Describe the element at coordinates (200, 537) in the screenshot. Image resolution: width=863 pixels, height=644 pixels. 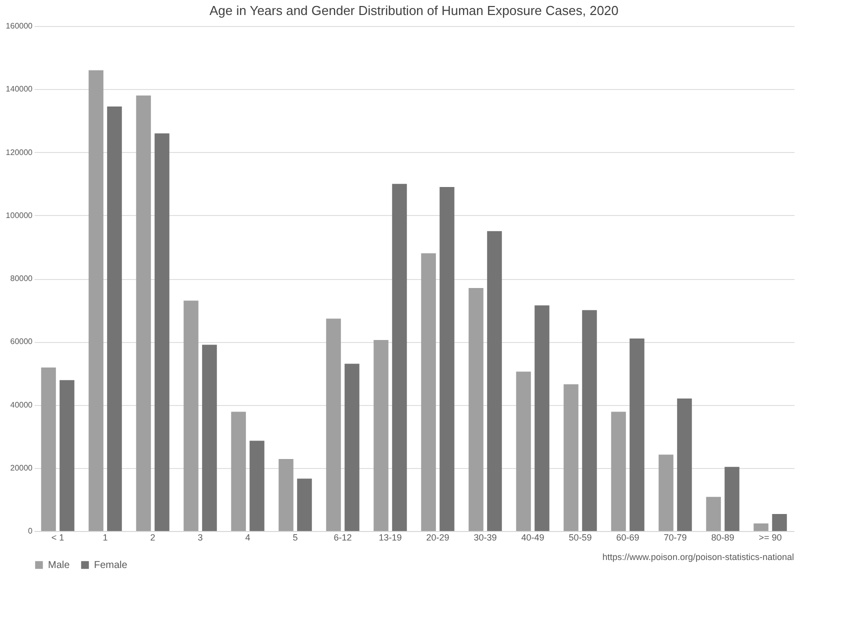
I see `x-tick-label: 3` at that location.